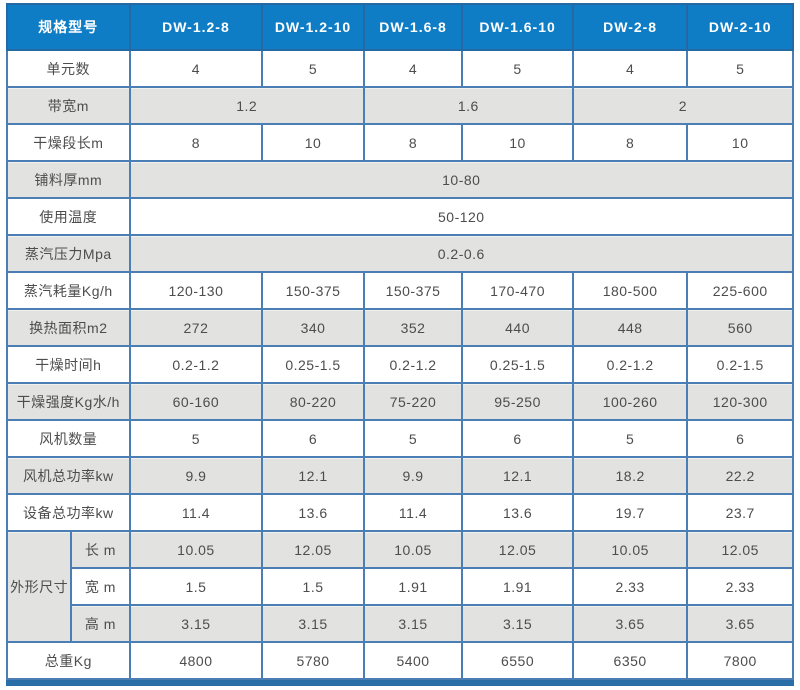 This screenshot has height=690, width=800. I want to click on column-header: DW-2-10, so click(740, 27).